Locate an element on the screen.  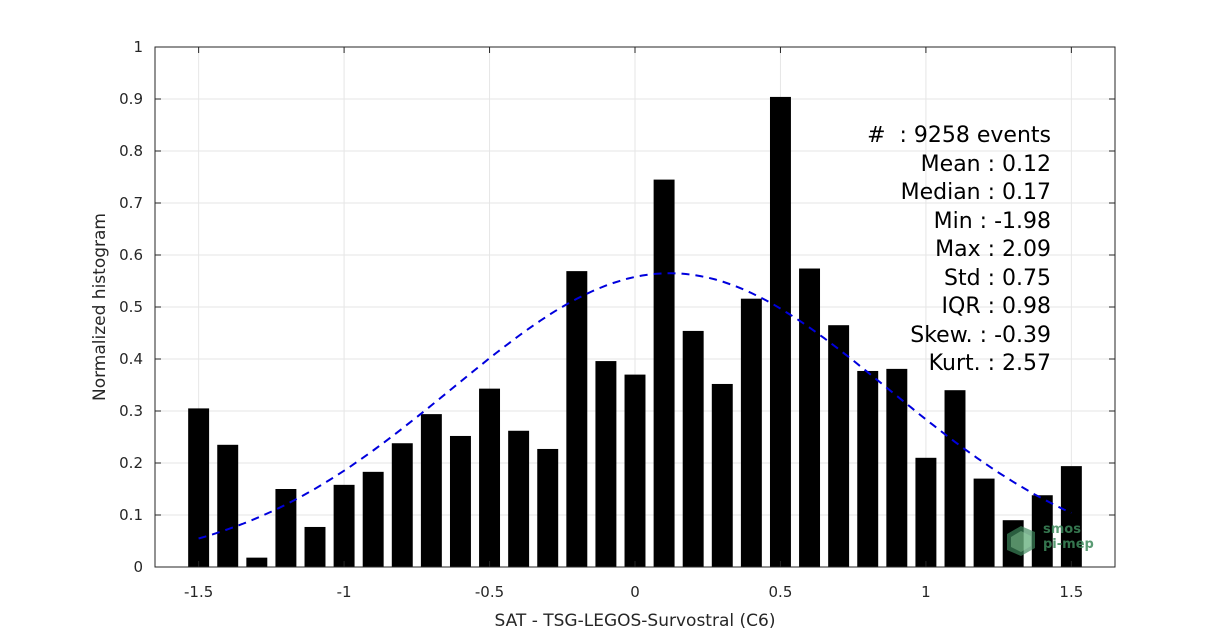
y-tick-label: 0.8 is located at coordinates (131, 151).